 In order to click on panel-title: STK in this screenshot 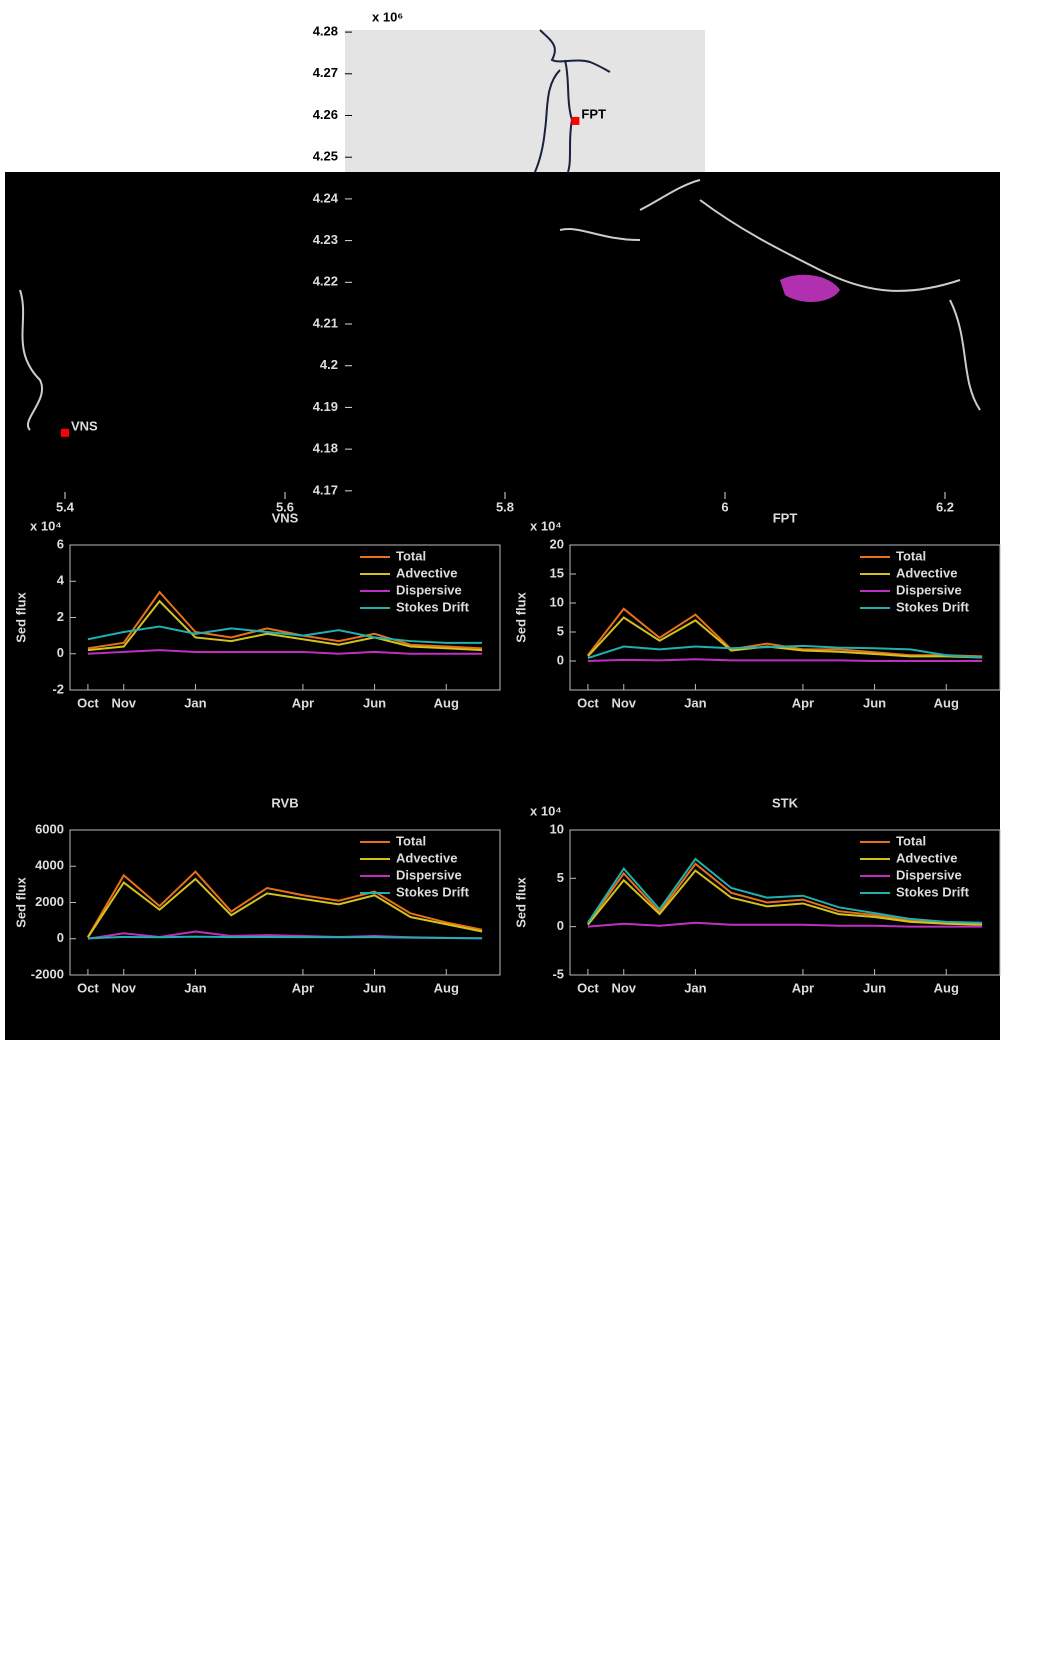, I will do `click(785, 802)`.